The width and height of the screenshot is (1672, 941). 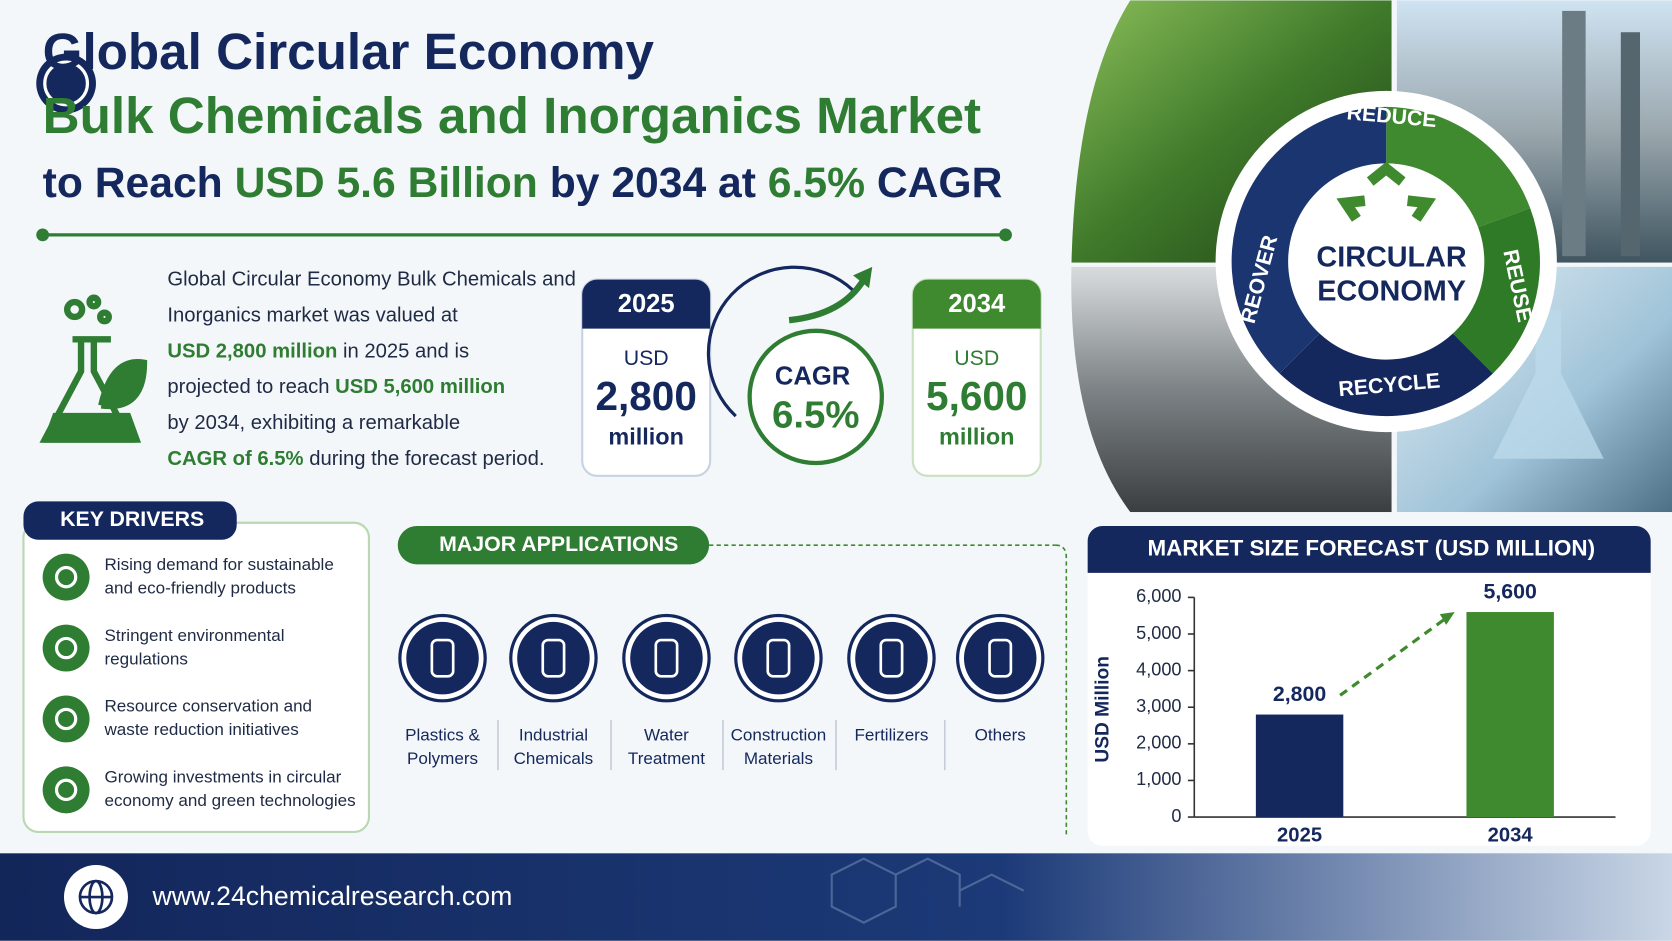 What do you see at coordinates (1391, 257) in the screenshot?
I see `cycle-center-line: CIRCULAR` at bounding box center [1391, 257].